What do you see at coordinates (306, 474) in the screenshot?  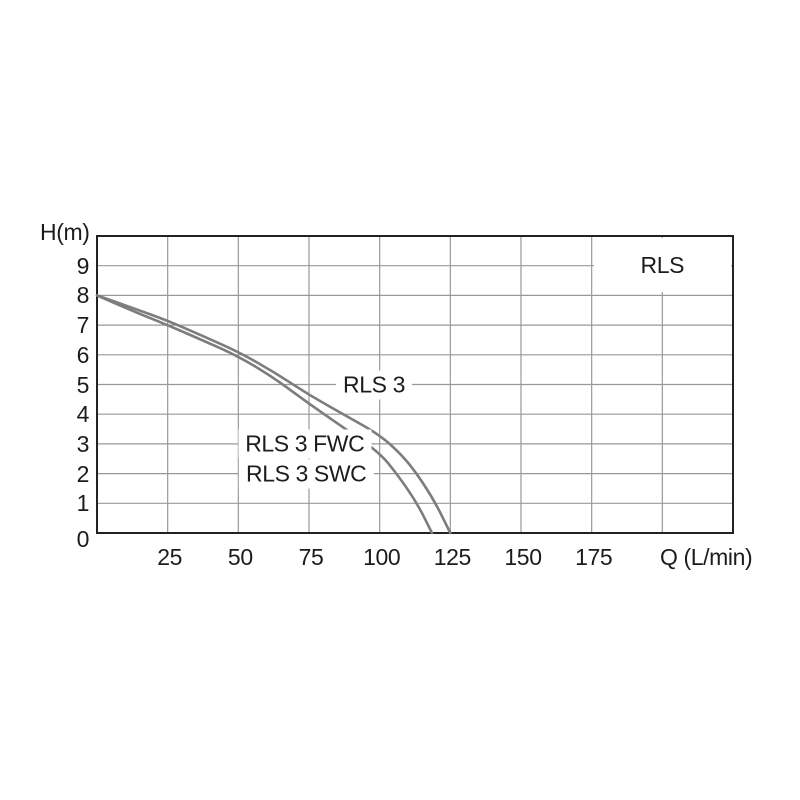 I see `curve-label-rls3-swc: RLS 3 SWC` at bounding box center [306, 474].